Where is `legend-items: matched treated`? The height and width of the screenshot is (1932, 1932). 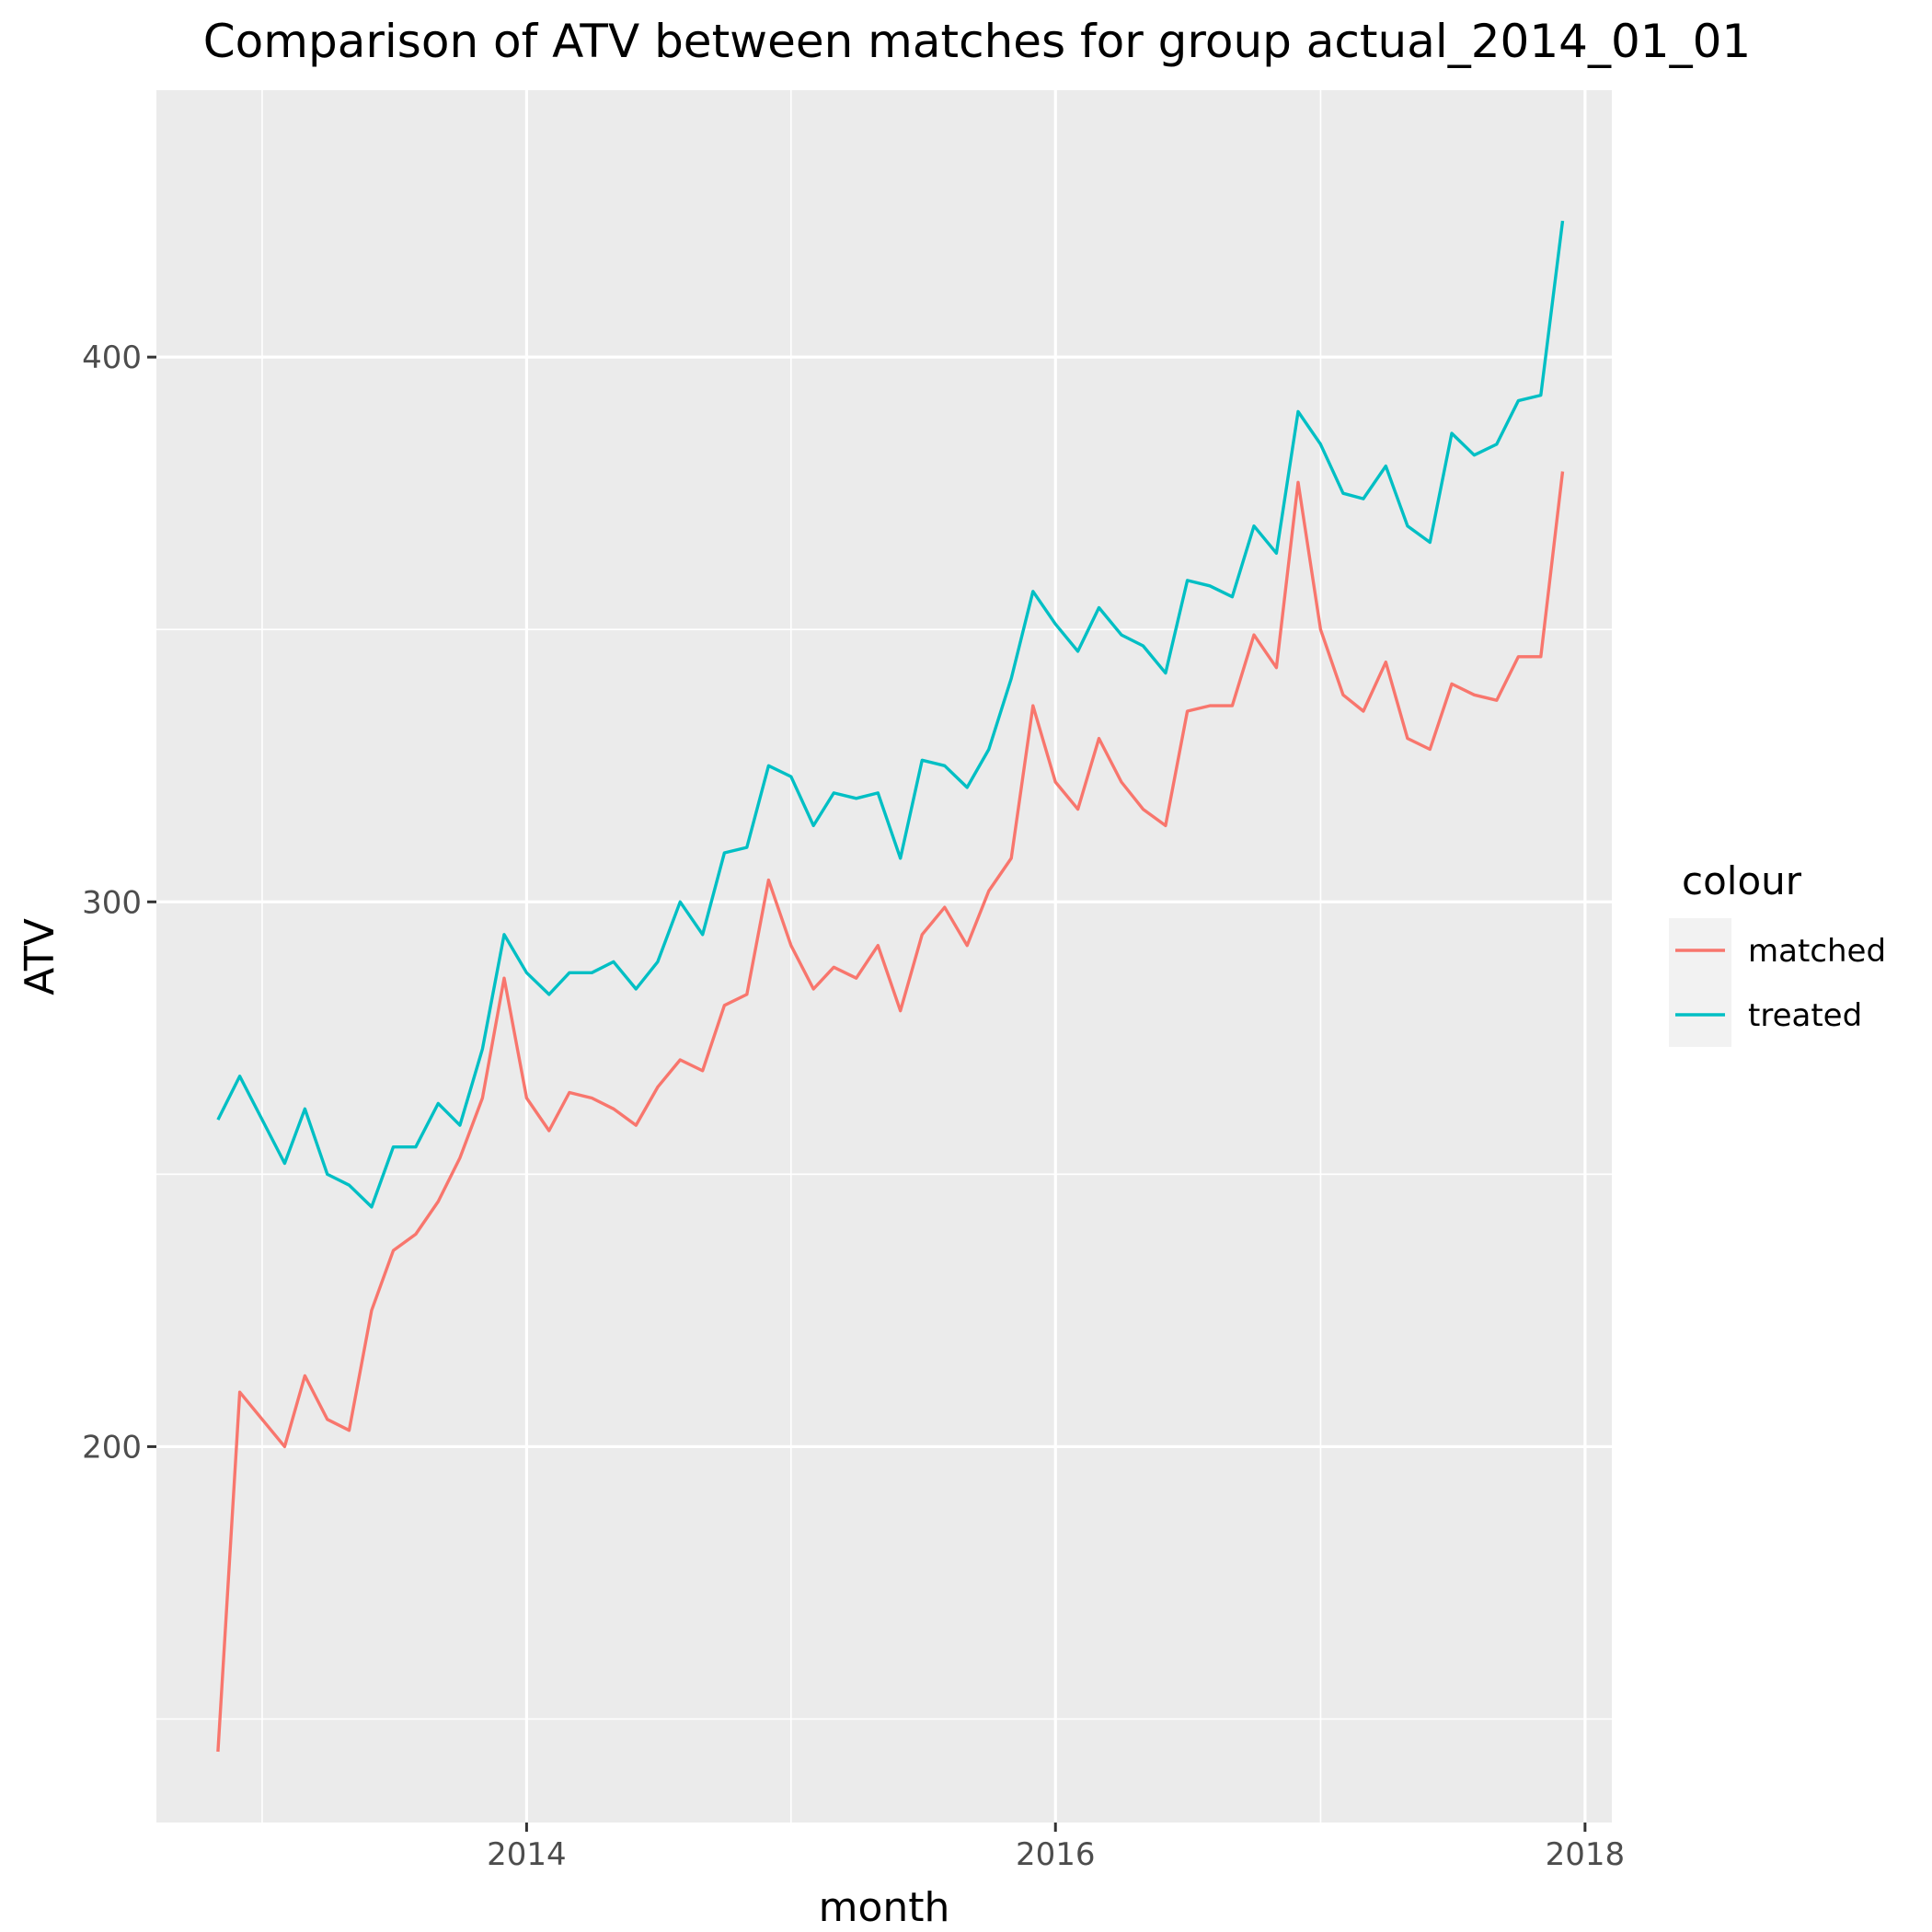
legend-items: matched treated is located at coordinates (1777, 982).